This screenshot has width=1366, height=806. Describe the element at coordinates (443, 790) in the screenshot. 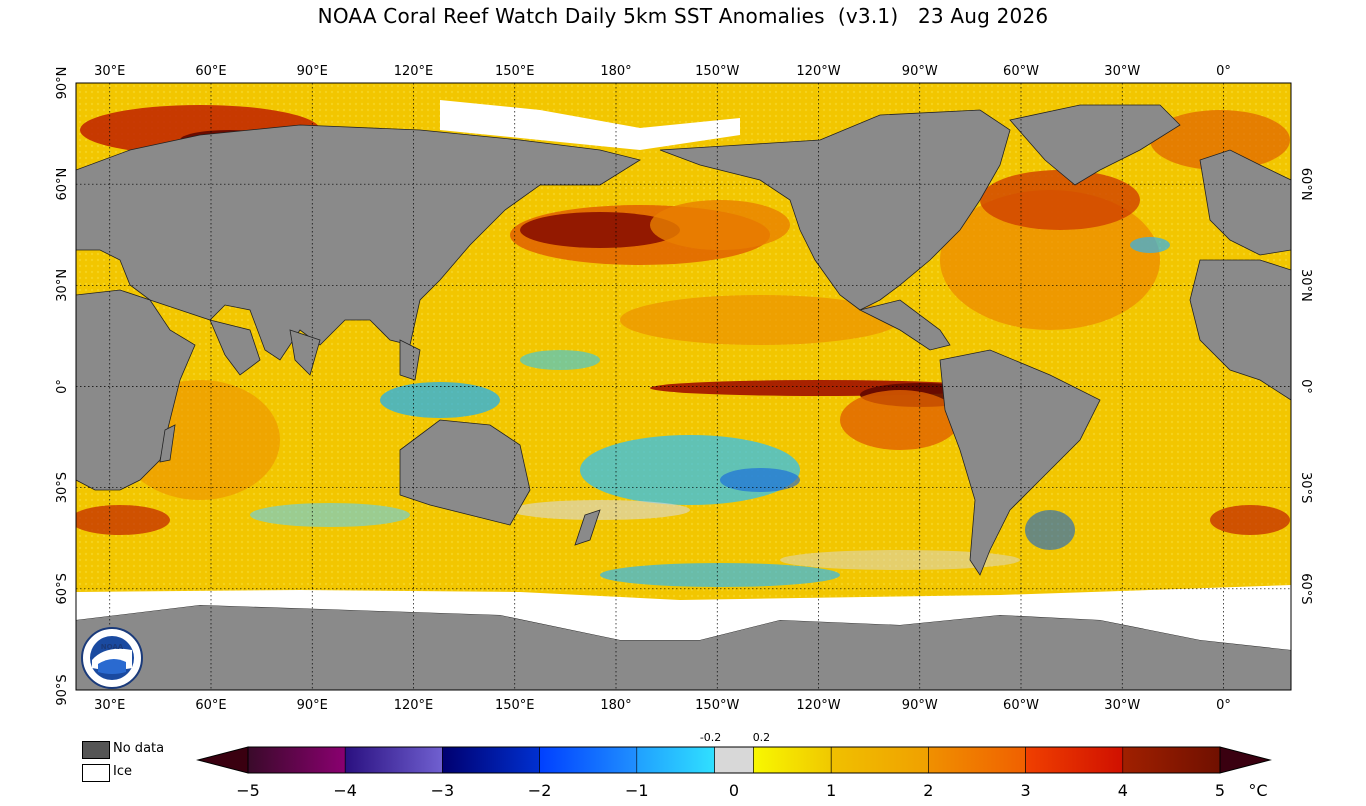

I see `colorbar-tick-label: −3` at that location.